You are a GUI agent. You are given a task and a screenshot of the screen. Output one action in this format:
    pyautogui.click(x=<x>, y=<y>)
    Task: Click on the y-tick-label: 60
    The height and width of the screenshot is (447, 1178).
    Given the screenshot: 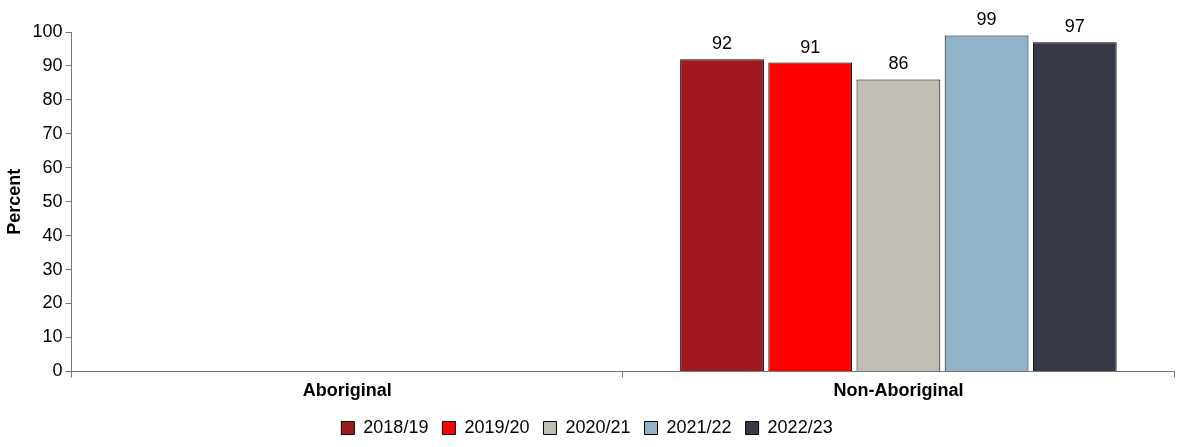 What is the action you would take?
    pyautogui.click(x=52, y=166)
    